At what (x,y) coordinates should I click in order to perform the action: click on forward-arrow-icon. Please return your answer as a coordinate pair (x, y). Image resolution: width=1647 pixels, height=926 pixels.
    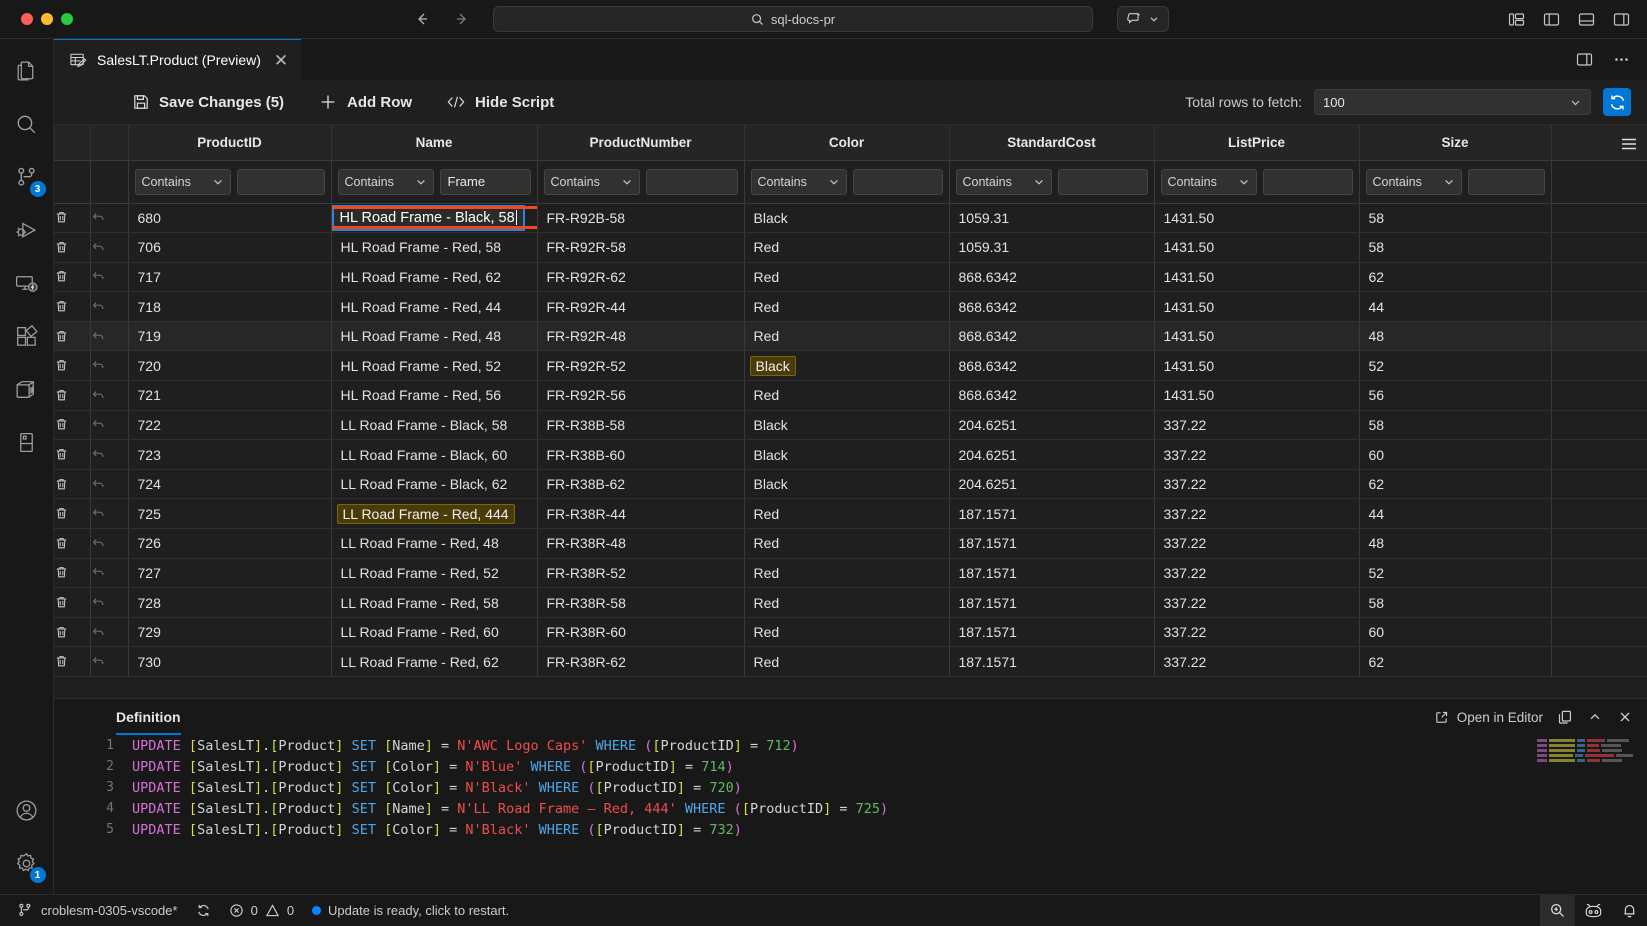
    Looking at the image, I should click on (462, 19).